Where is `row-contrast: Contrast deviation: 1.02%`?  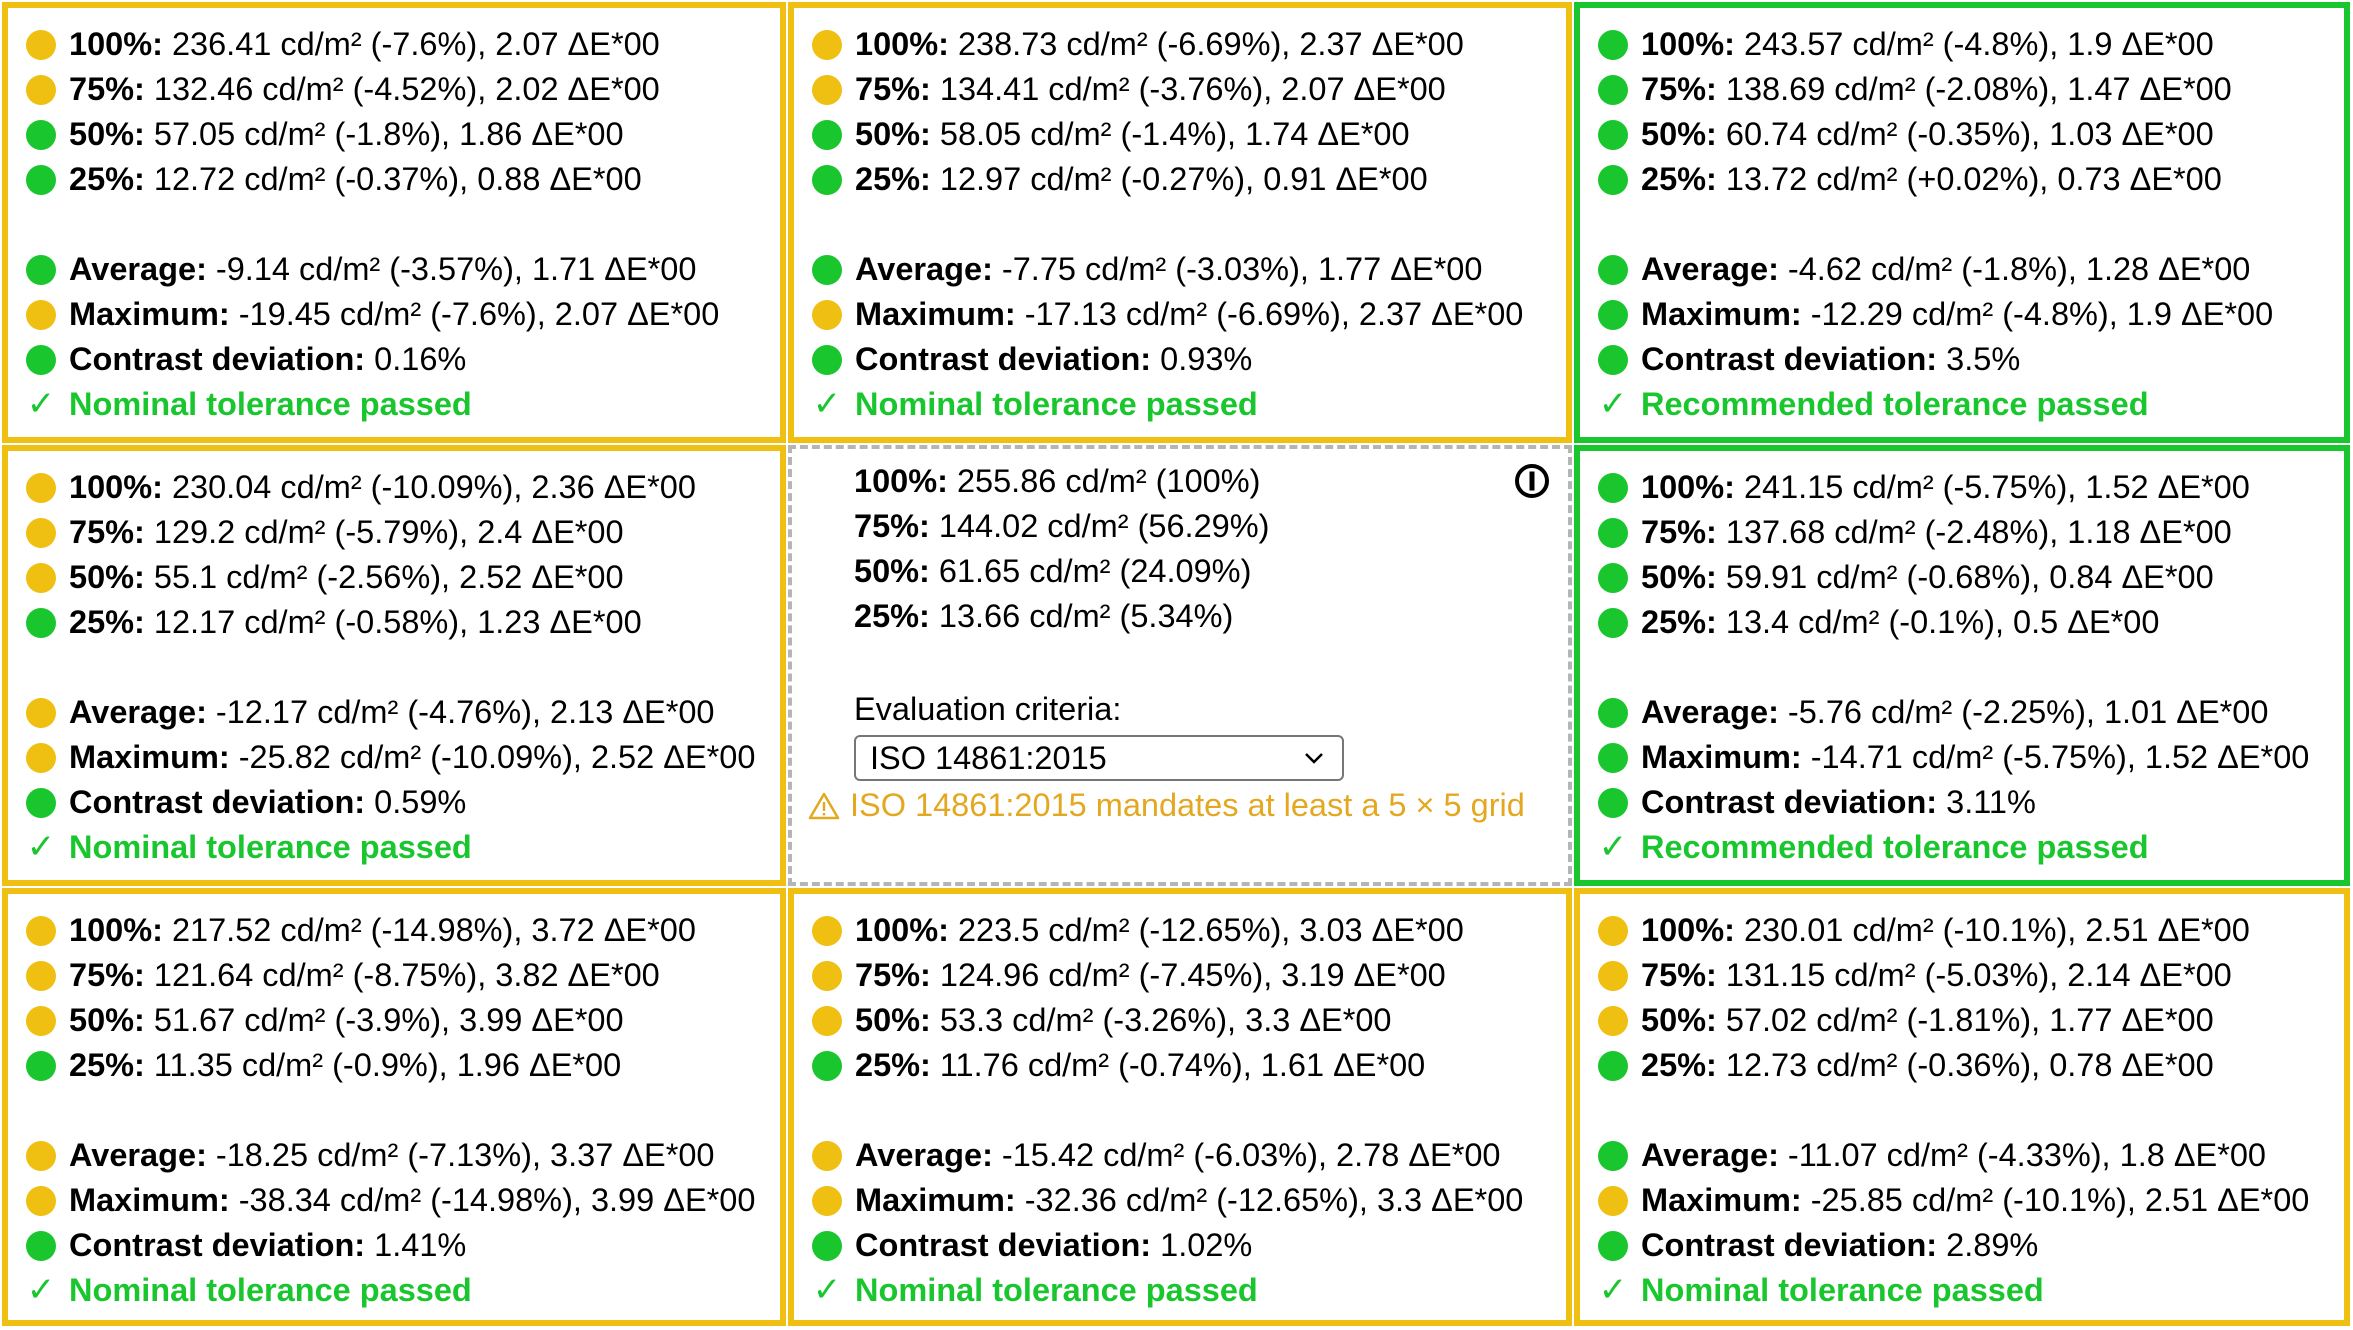
row-contrast: Contrast deviation: 1.02% is located at coordinates (1186, 1245).